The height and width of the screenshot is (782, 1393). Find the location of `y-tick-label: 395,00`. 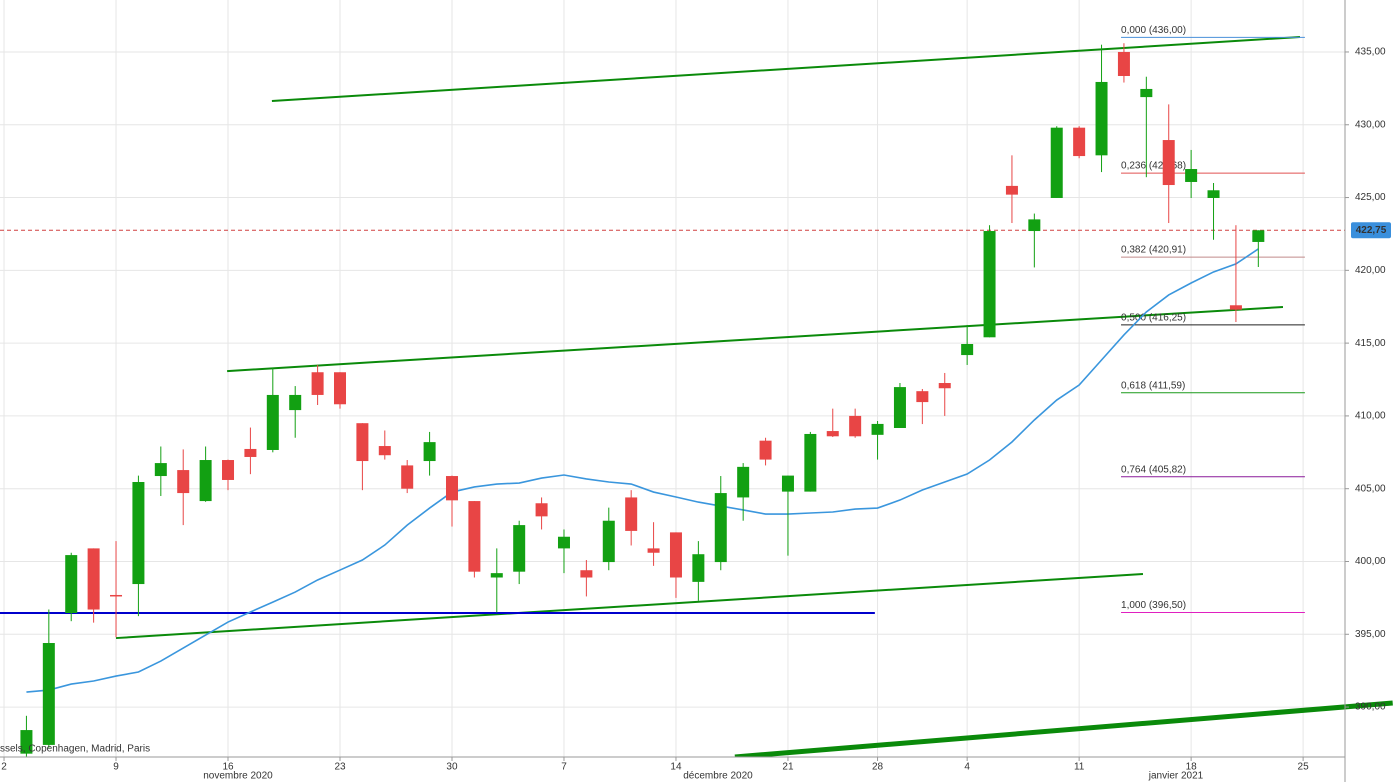

y-tick-label: 395,00 is located at coordinates (1370, 634).